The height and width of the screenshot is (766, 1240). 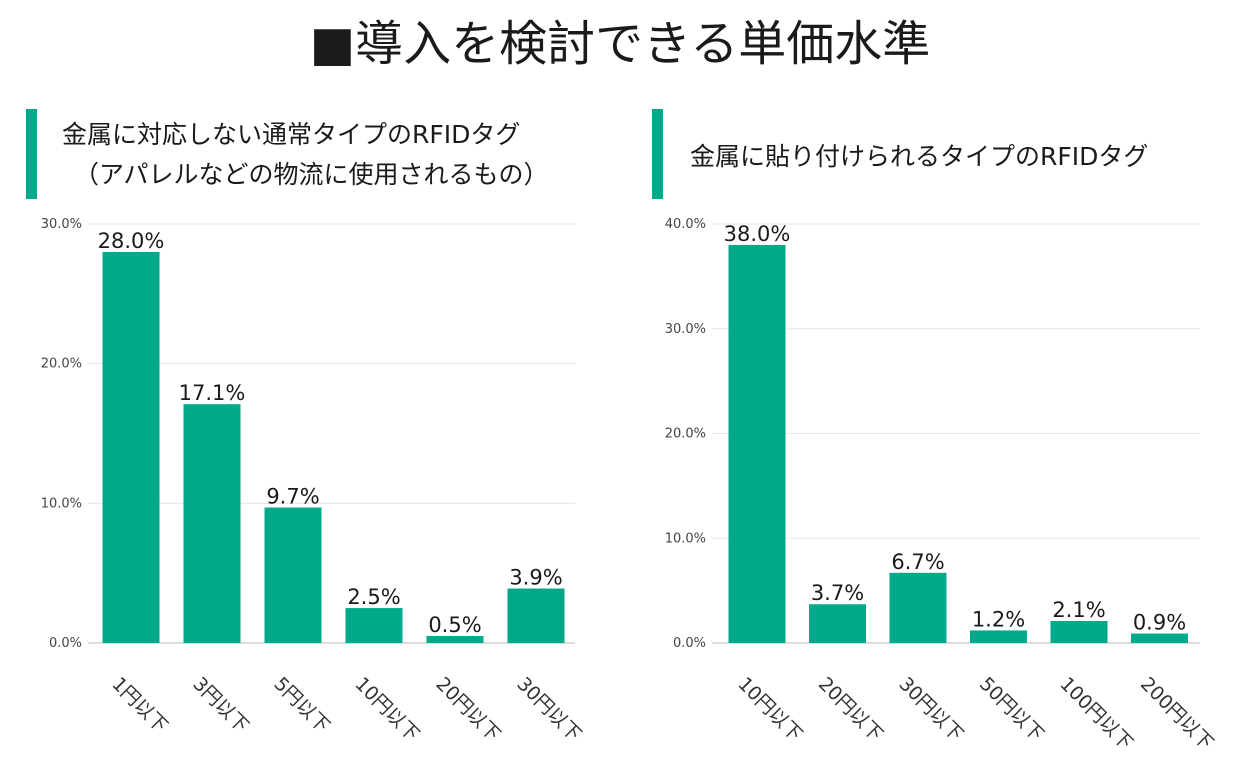 What do you see at coordinates (61, 503) in the screenshot?
I see `chart-left-y-tick-label: 10.0%` at bounding box center [61, 503].